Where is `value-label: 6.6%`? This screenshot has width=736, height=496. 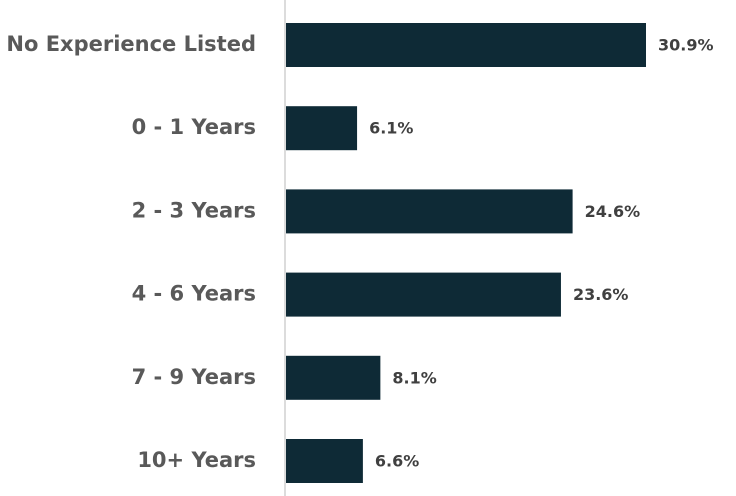
value-label: 6.6% is located at coordinates (397, 461).